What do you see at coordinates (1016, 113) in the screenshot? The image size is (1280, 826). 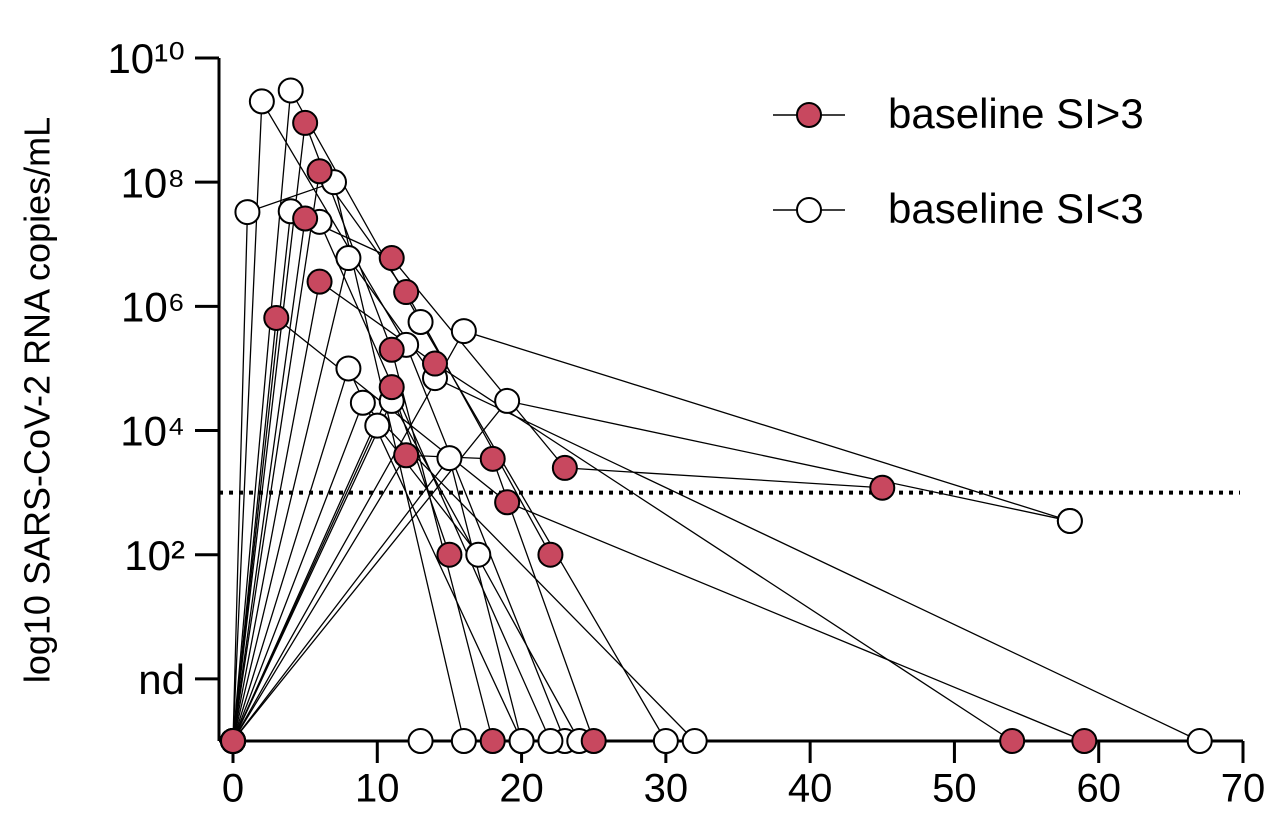 I see `legend-label: baseline SI>3` at bounding box center [1016, 113].